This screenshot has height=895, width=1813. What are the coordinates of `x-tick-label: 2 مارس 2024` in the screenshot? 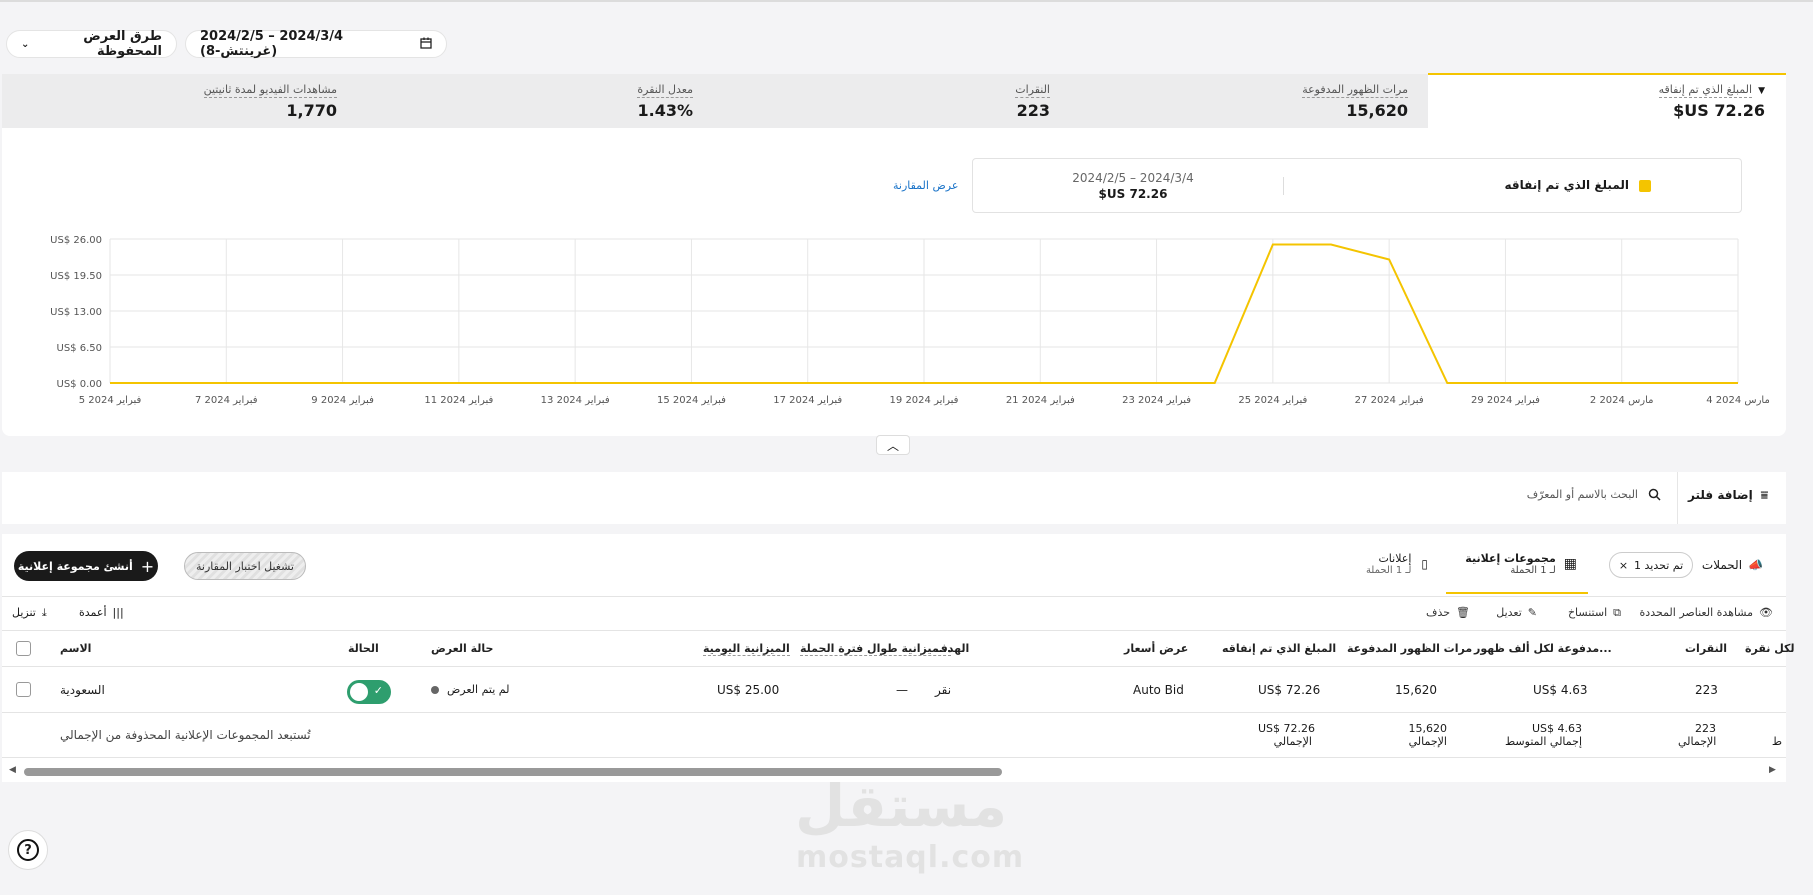 It's located at (1622, 400).